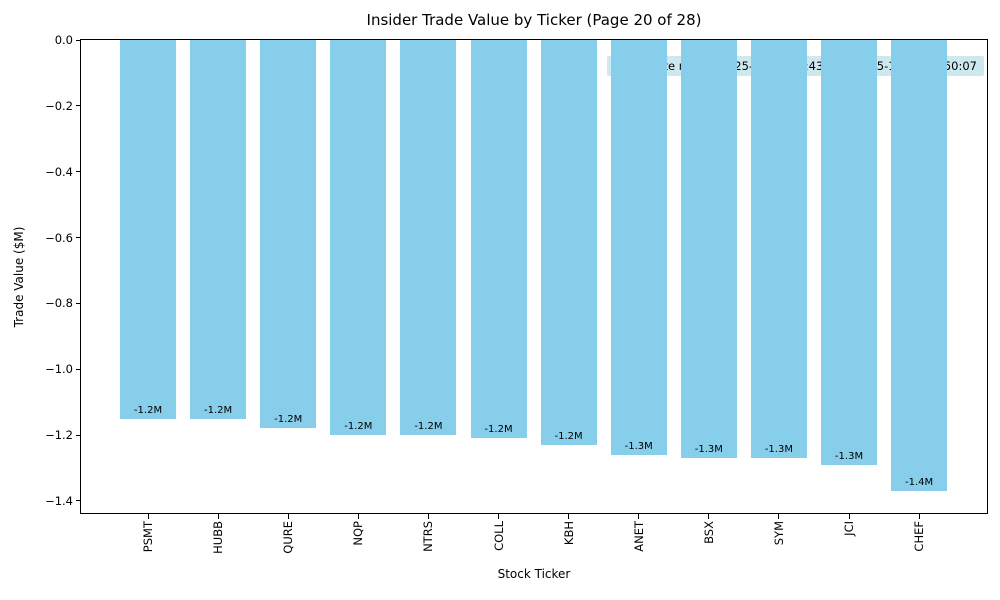  Describe the element at coordinates (849, 528) in the screenshot. I see `x-tick-label-jci: JCI` at that location.